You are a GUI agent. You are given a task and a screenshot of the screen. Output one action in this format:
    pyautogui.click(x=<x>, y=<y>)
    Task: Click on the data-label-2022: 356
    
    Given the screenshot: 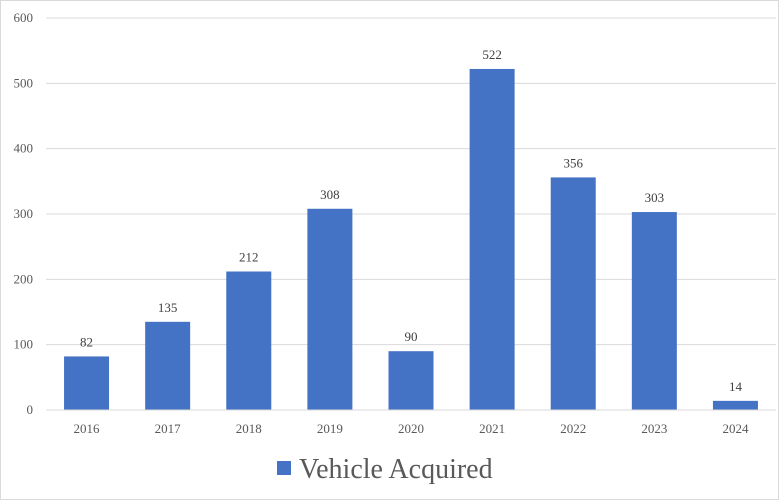 What is the action you would take?
    pyautogui.click(x=573, y=162)
    